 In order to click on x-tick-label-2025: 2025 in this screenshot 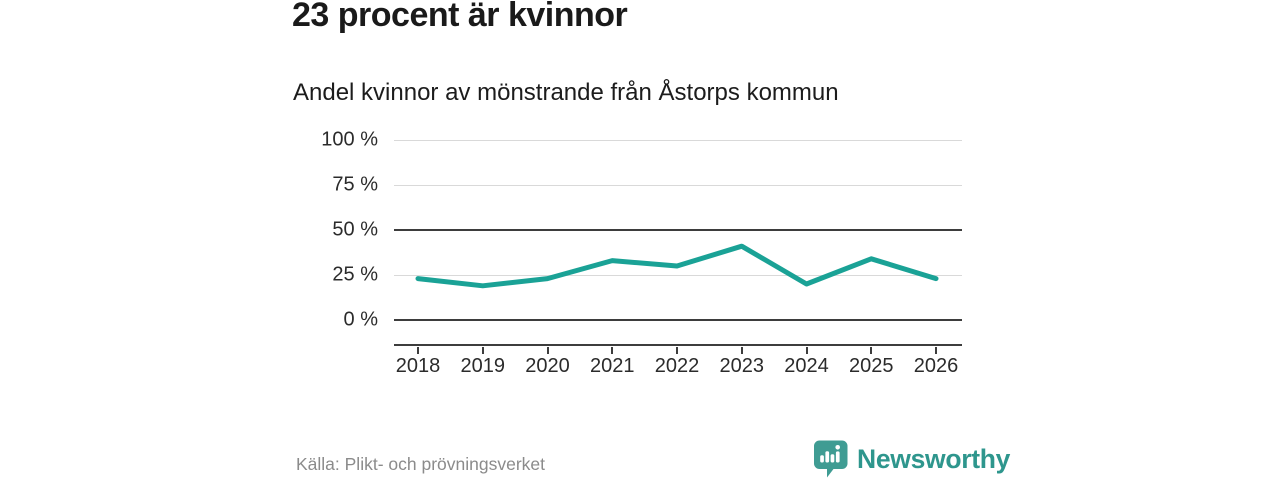, I will do `click(871, 366)`.